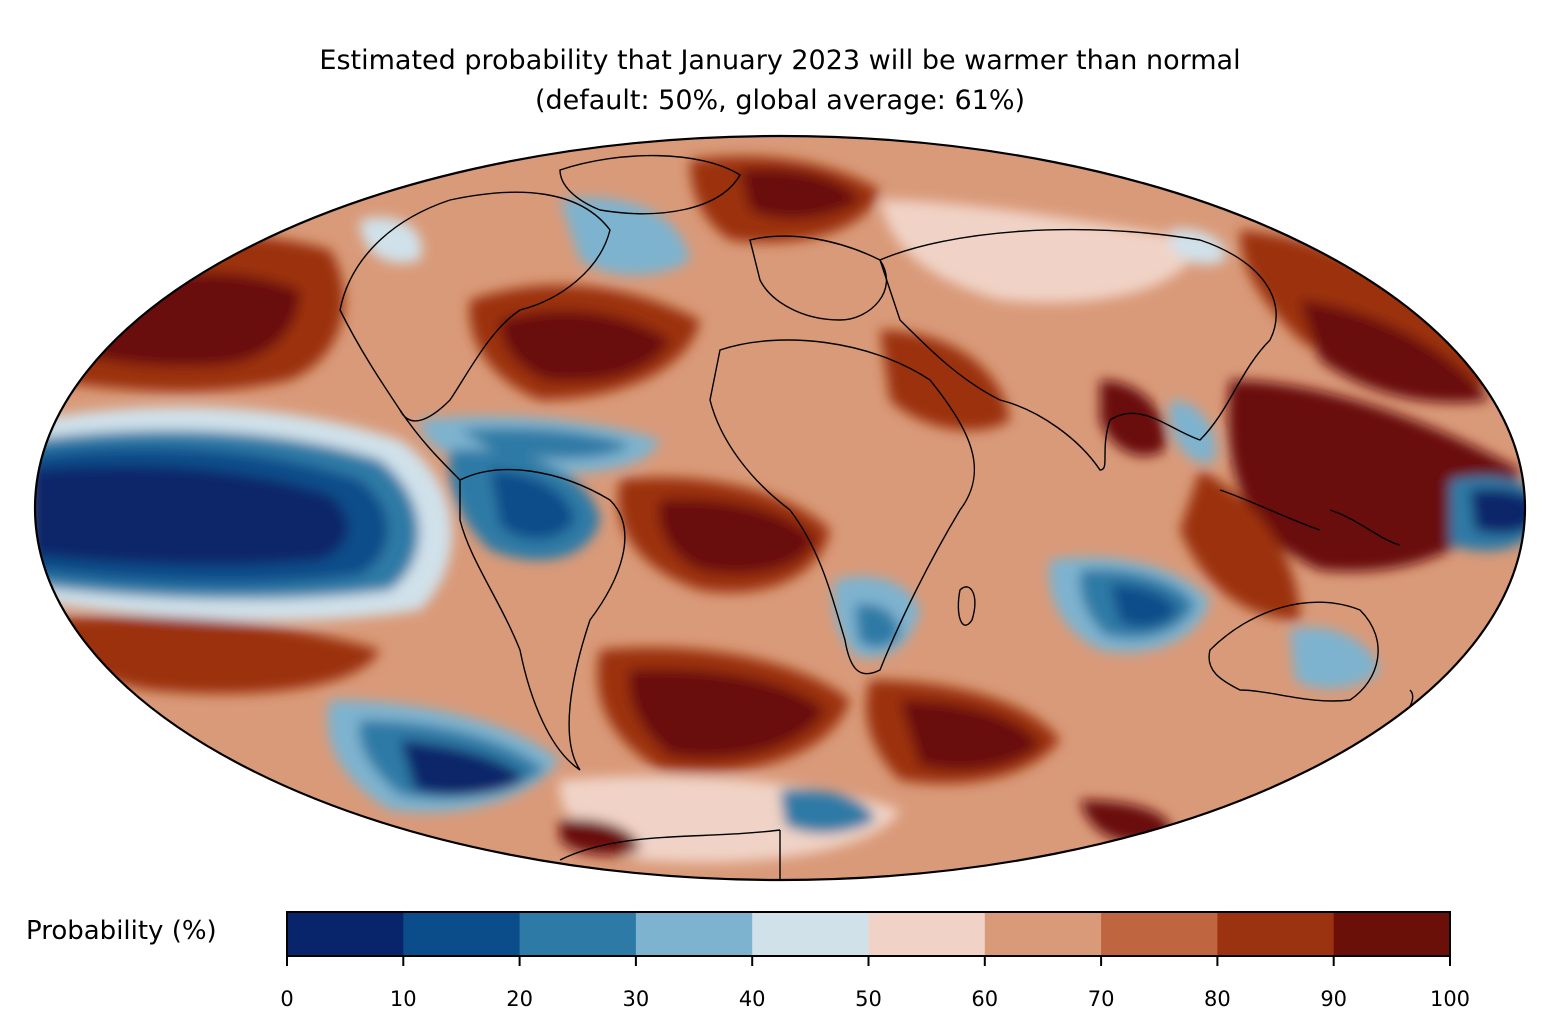 The image size is (1560, 1031). Describe the element at coordinates (121, 931) in the screenshot. I see `colorbar-label: Probability (%)` at that location.